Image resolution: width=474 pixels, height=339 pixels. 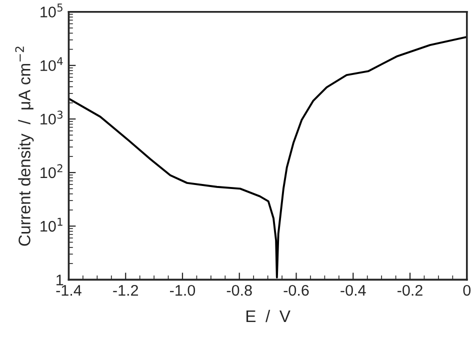 I want to click on y-tick-label: 10$^{3}$, so click(x=51, y=117).